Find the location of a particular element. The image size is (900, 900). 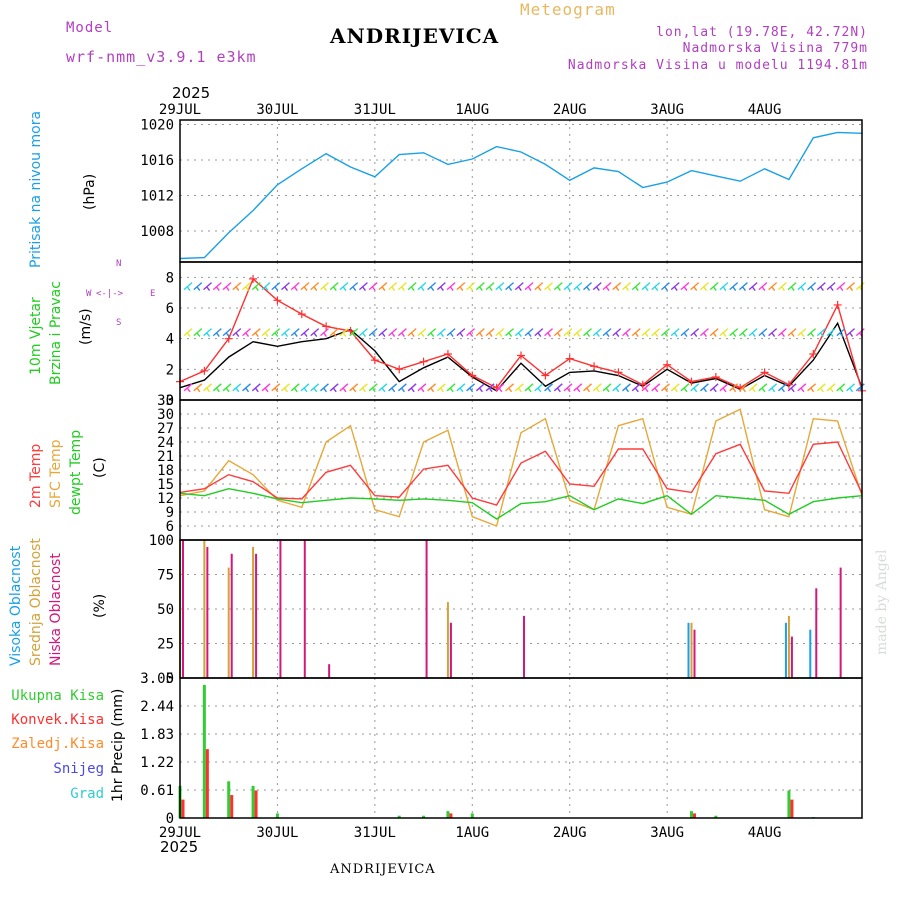

model-label: Model is located at coordinates (90, 28).